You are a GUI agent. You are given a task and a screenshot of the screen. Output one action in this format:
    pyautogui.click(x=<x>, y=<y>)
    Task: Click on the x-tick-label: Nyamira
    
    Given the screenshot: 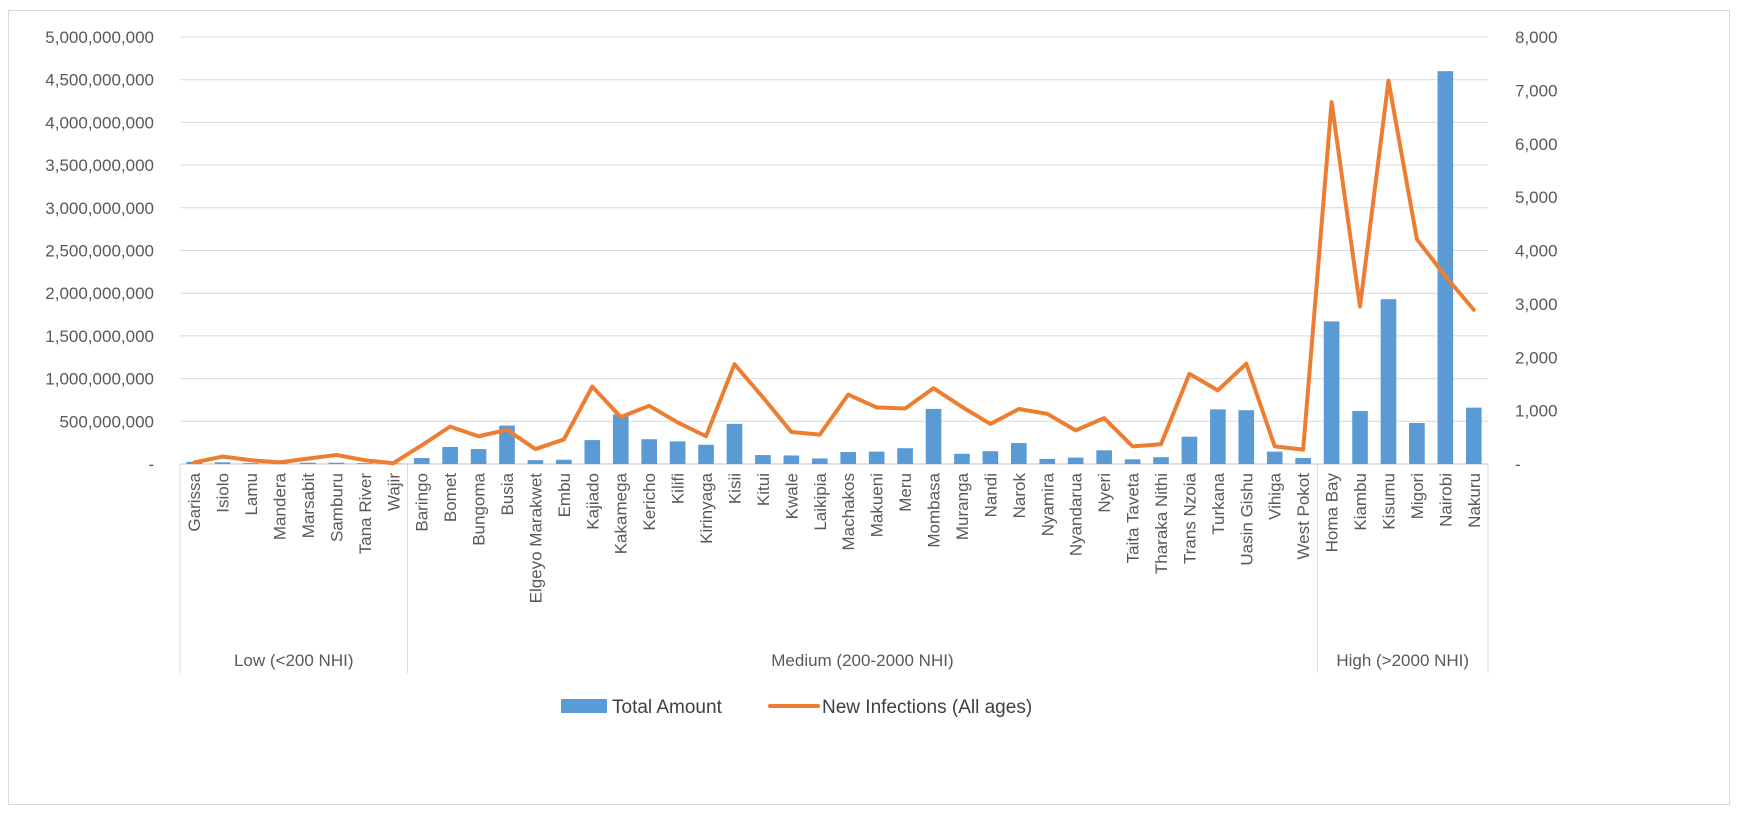 What is the action you would take?
    pyautogui.click(x=1047, y=504)
    